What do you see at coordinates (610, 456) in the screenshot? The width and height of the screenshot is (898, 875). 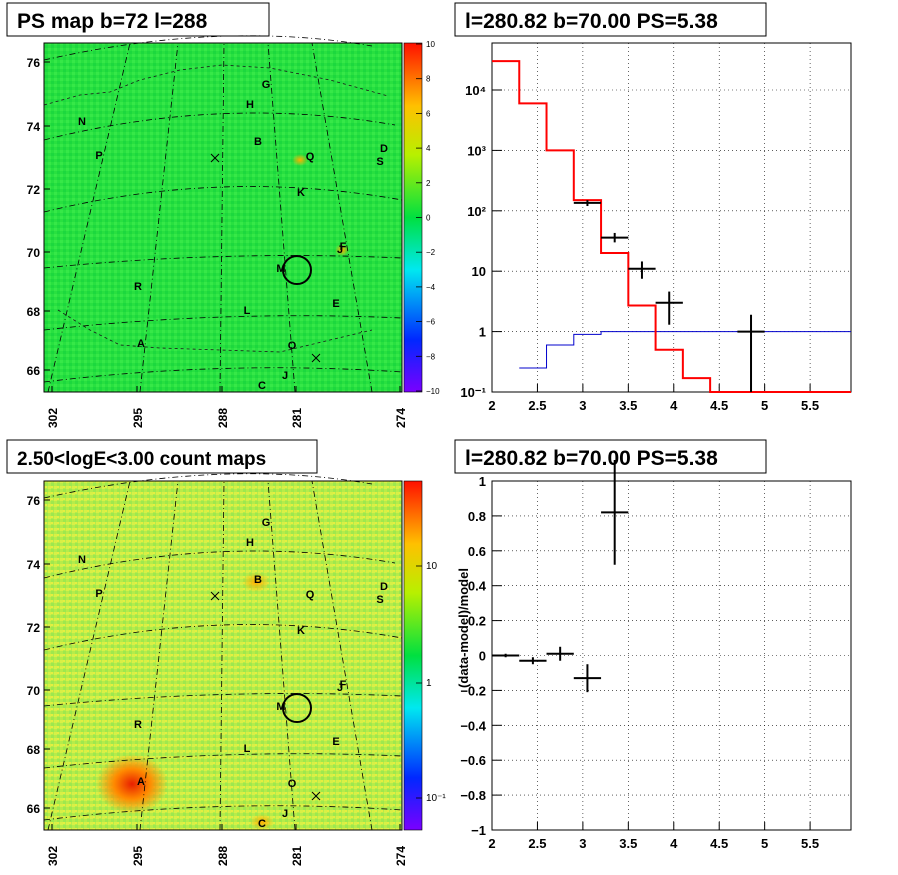 I see `residual-title-box` at bounding box center [610, 456].